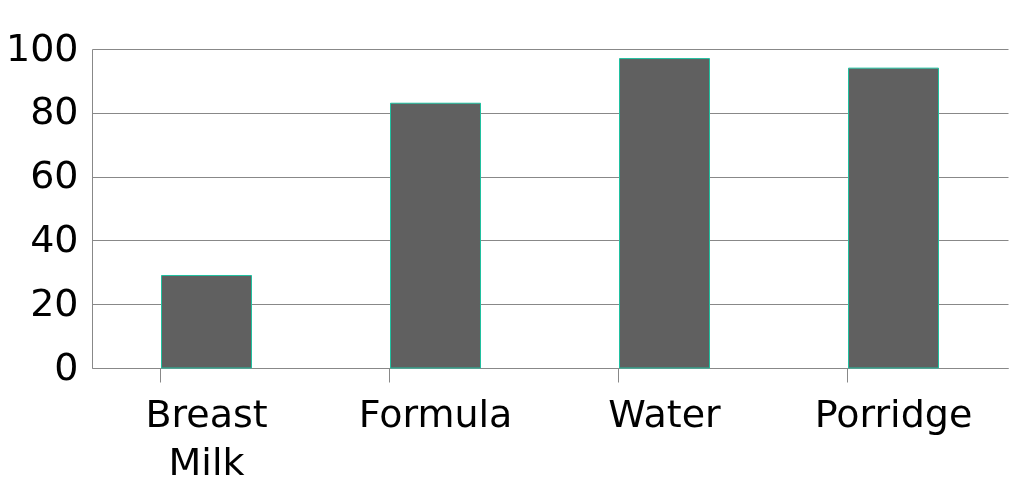 The image size is (1023, 487). What do you see at coordinates (66, 366) in the screenshot?
I see `y-tick-label: 0` at bounding box center [66, 366].